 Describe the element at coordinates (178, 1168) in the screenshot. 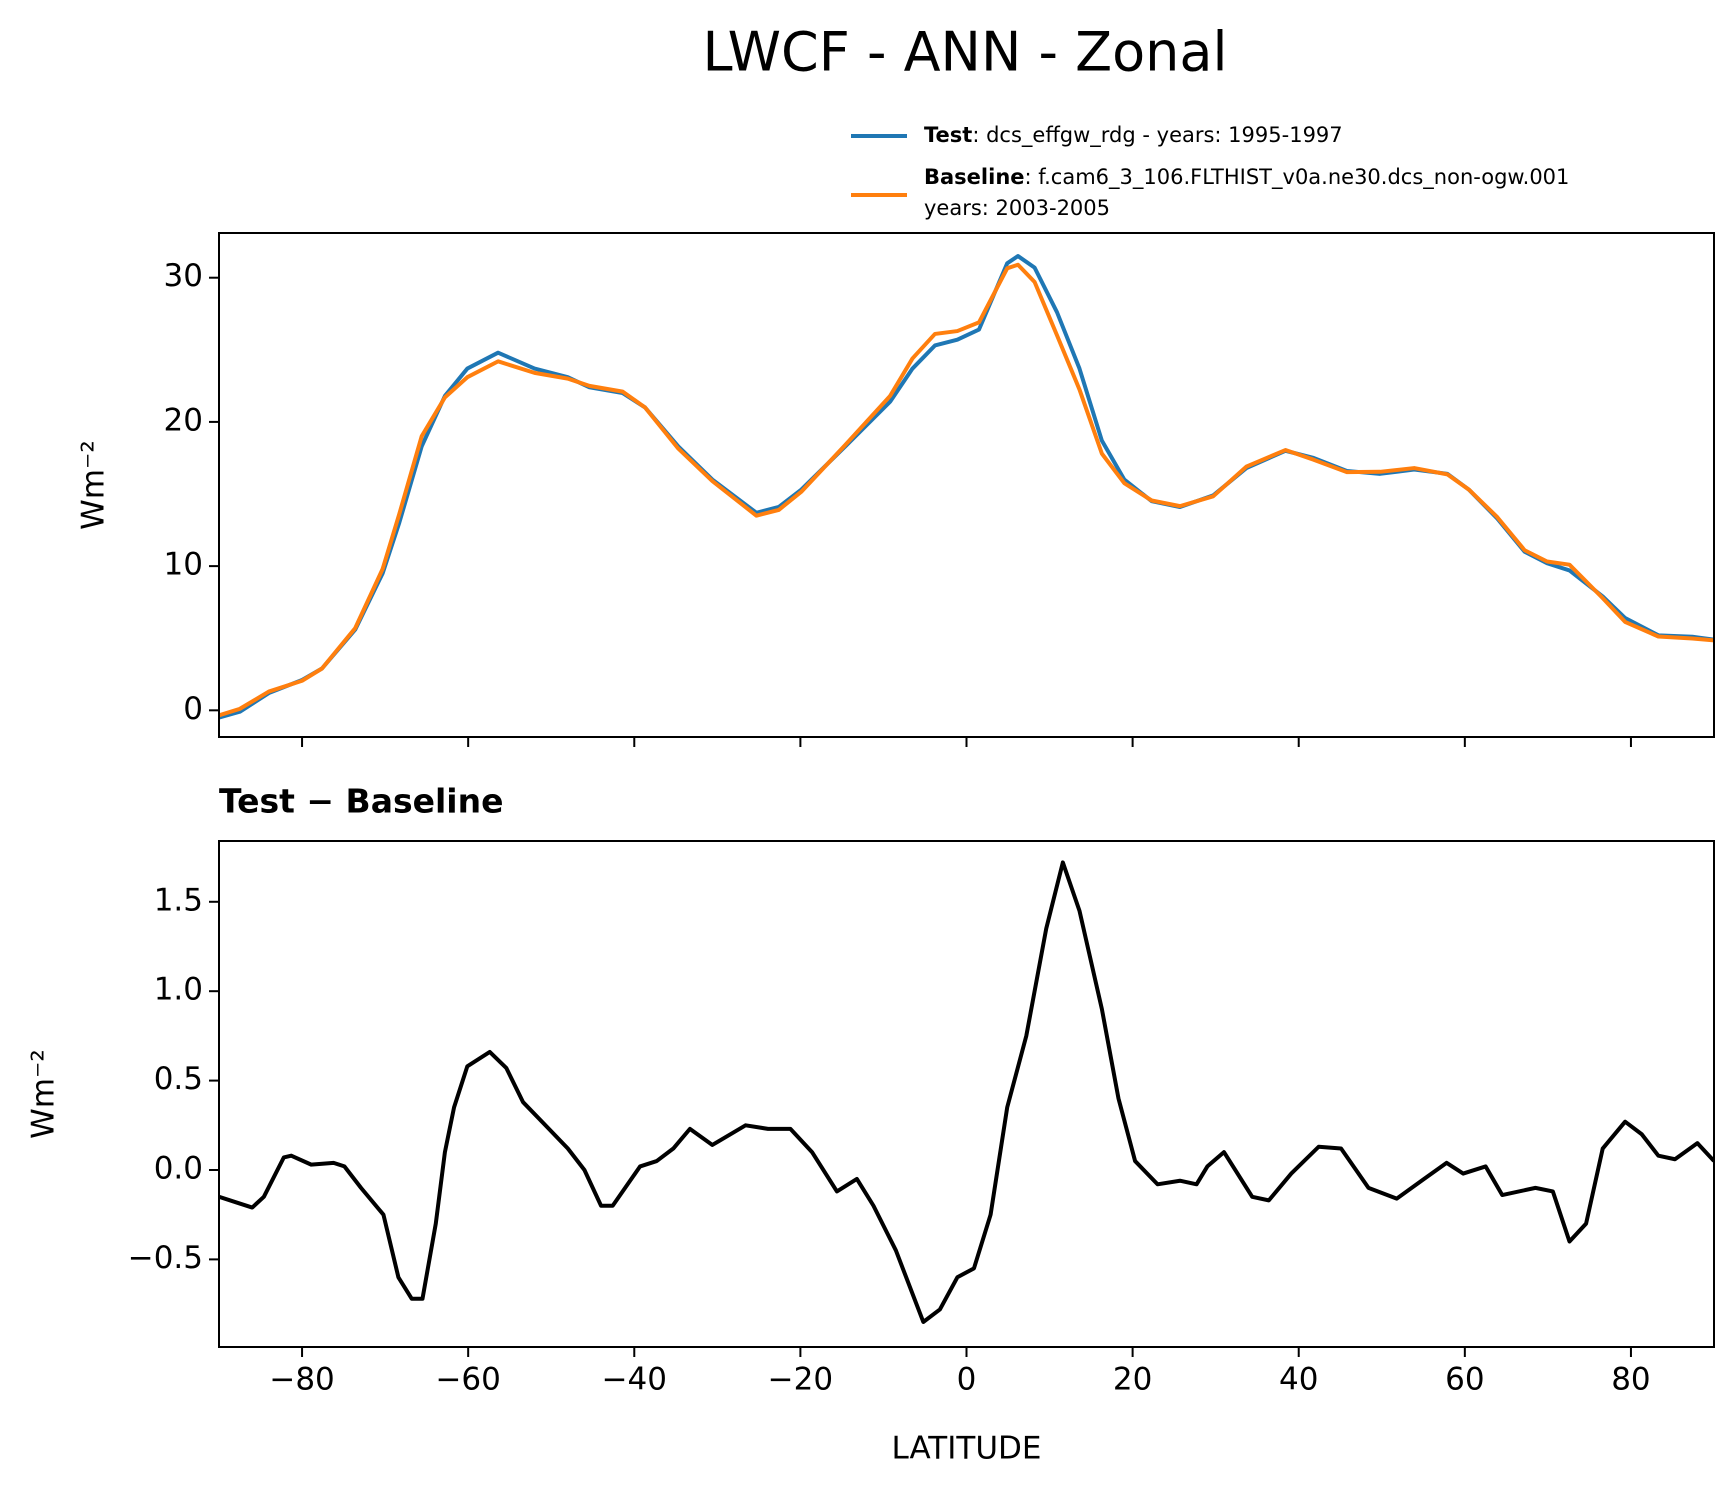

I see `y-tick-label: 0.0` at that location.